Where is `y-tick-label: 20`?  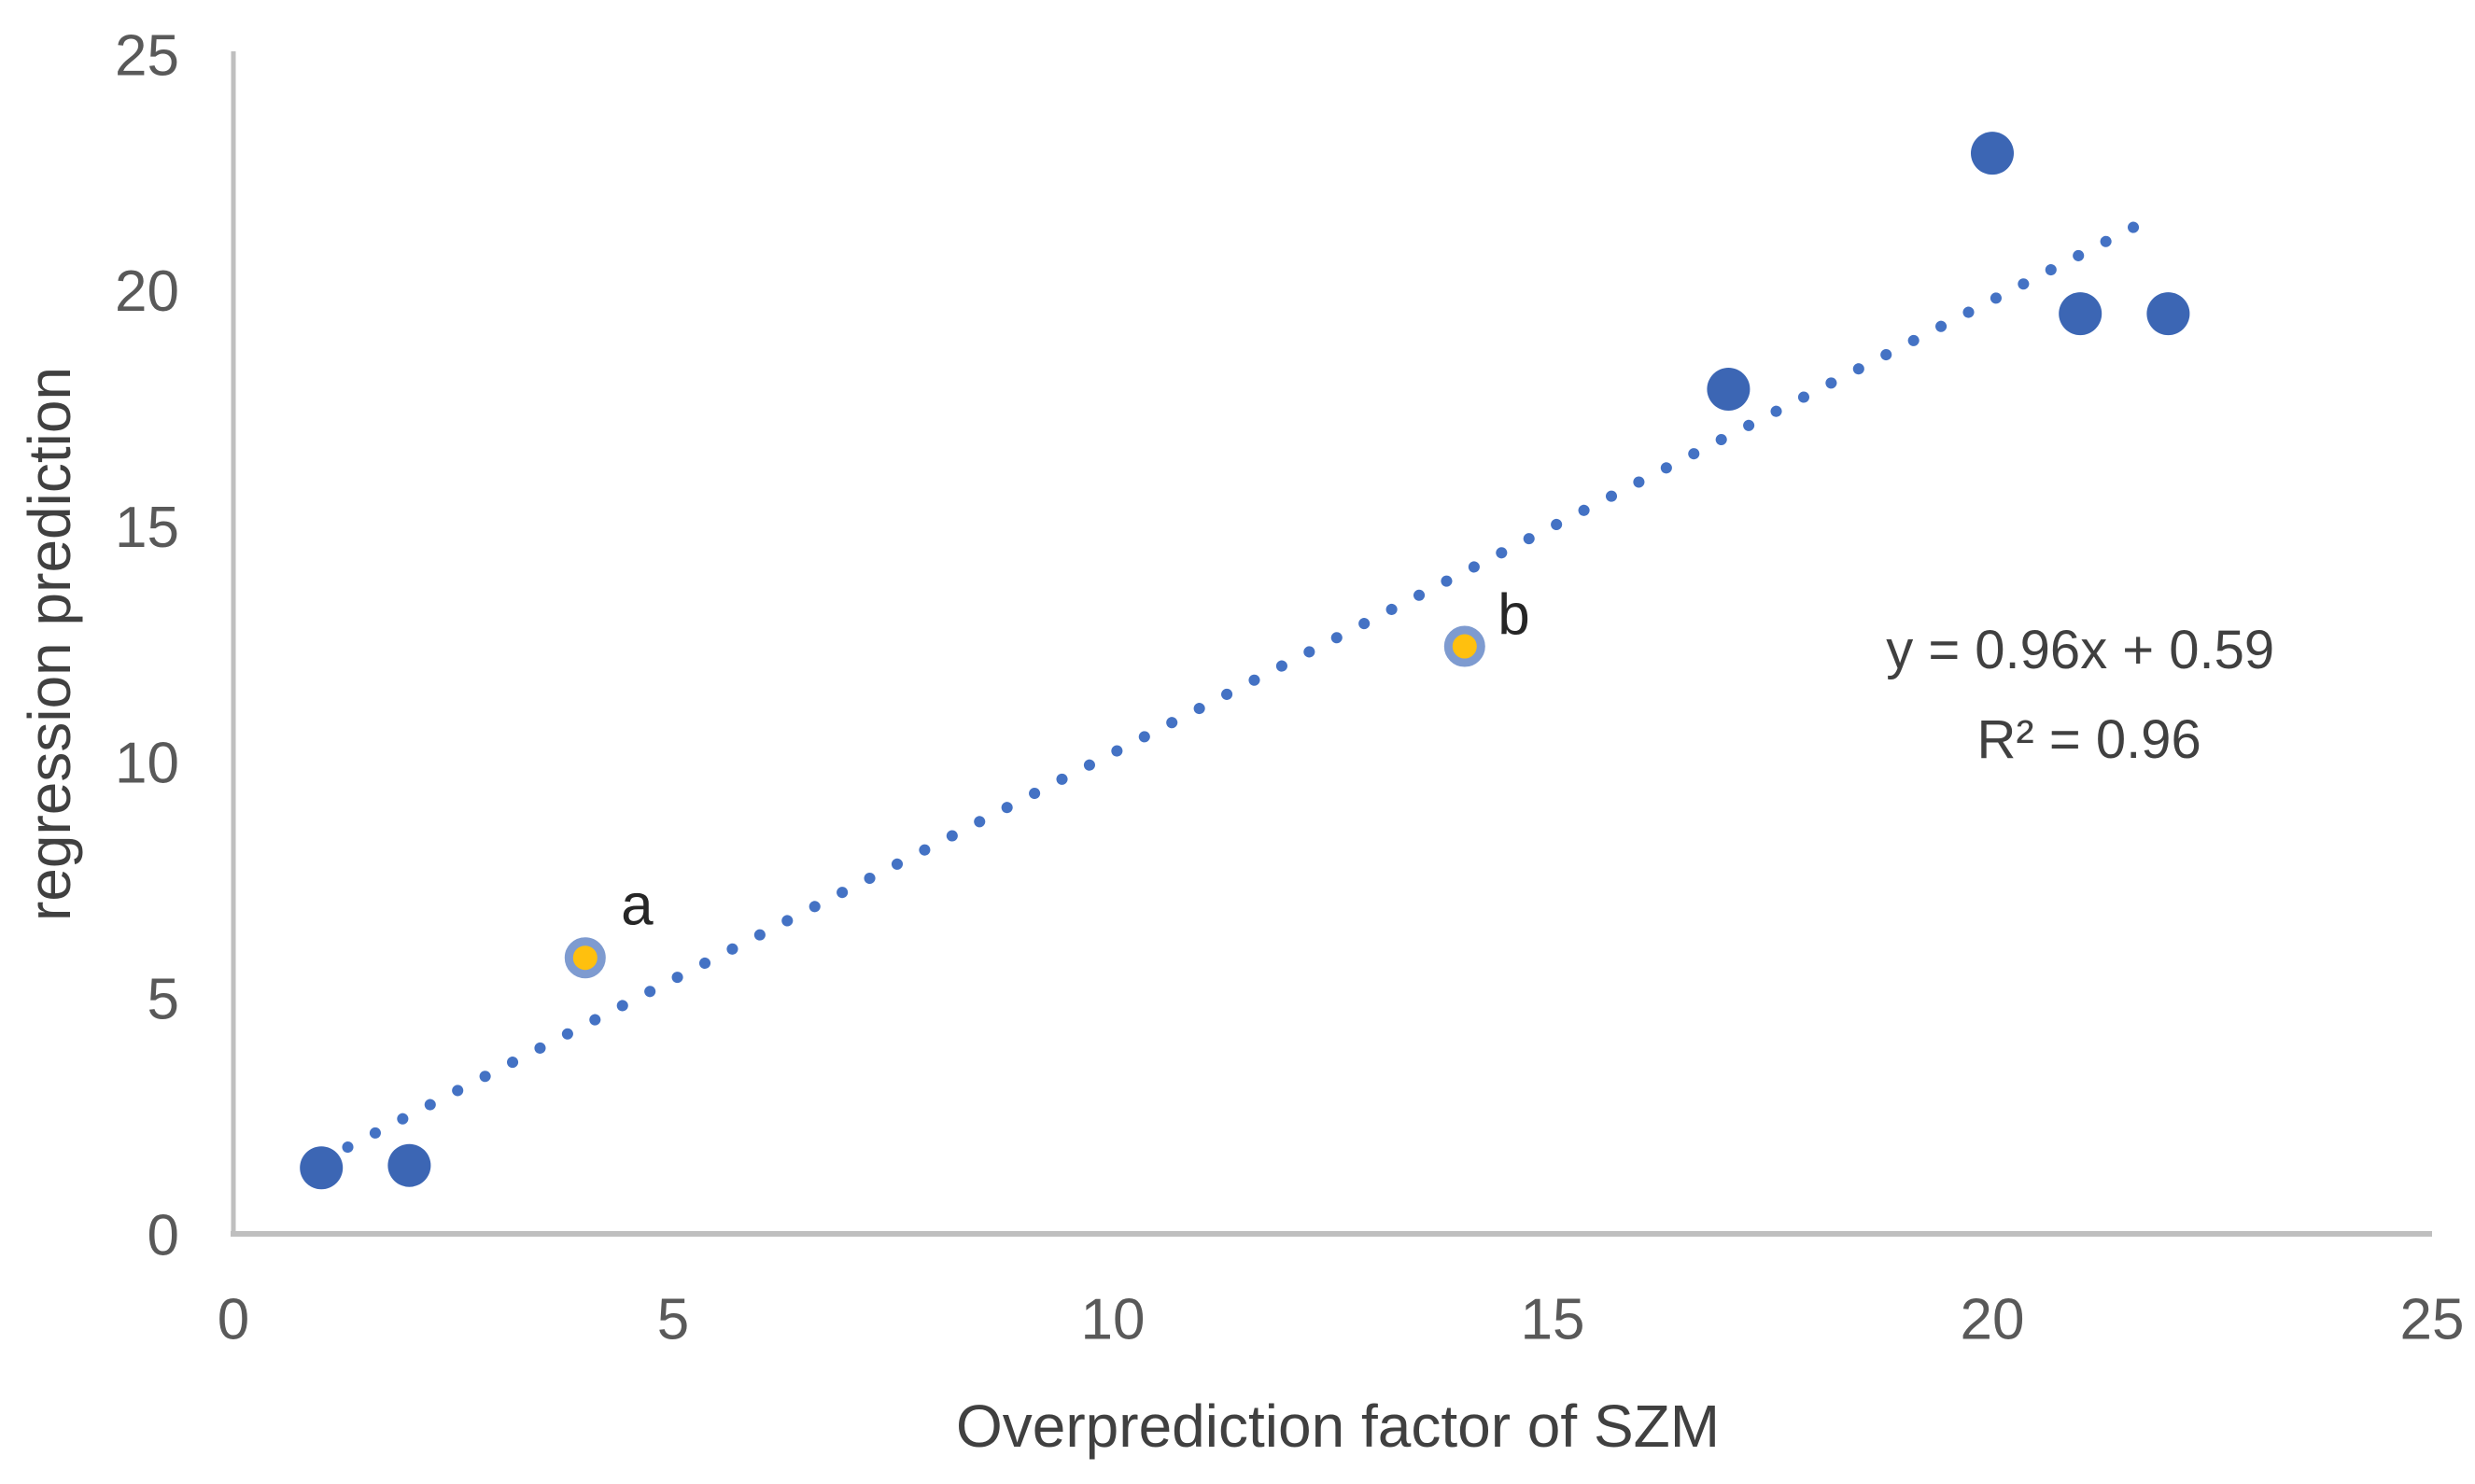 y-tick-label: 20 is located at coordinates (147, 291).